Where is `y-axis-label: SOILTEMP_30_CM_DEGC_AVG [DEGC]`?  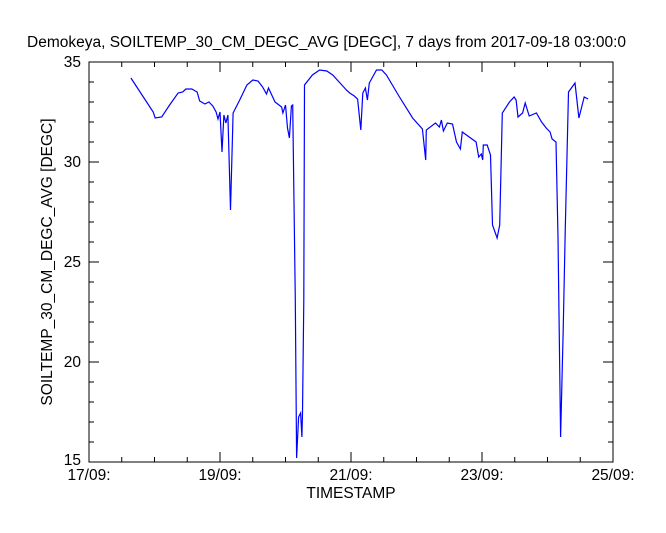
y-axis-label: SOILTEMP_30_CM_DEGC_AVG [DEGC] is located at coordinates (47, 261).